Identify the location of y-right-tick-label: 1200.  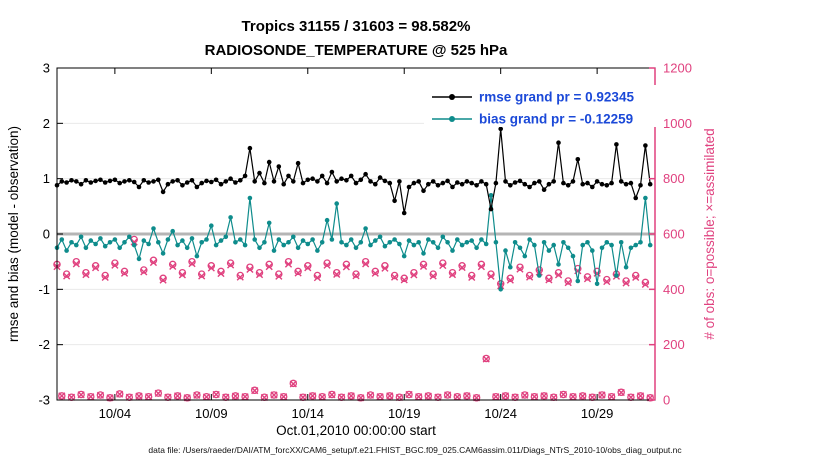
(677, 68).